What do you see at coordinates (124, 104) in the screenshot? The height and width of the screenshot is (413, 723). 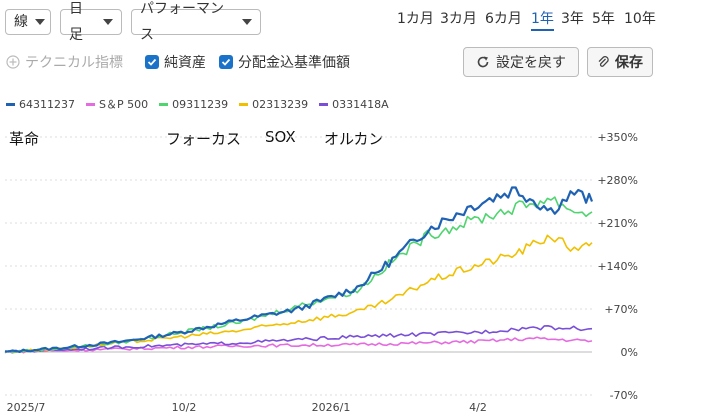 I see `legend-label: S＆P 500` at bounding box center [124, 104].